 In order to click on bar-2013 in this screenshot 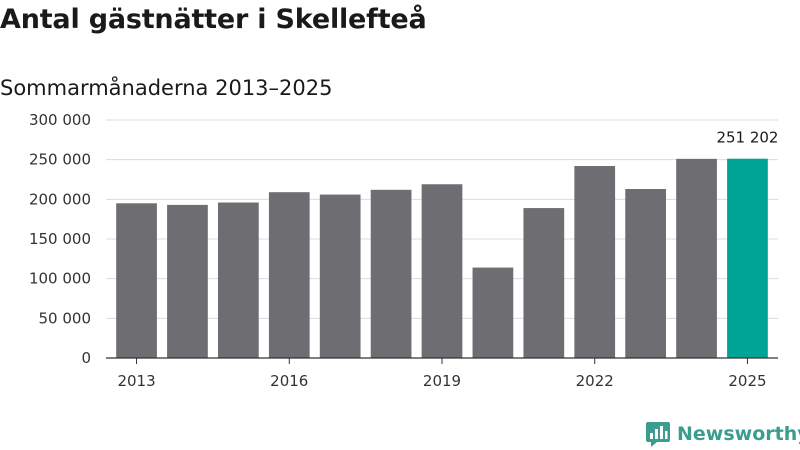, I will do `click(136, 280)`.